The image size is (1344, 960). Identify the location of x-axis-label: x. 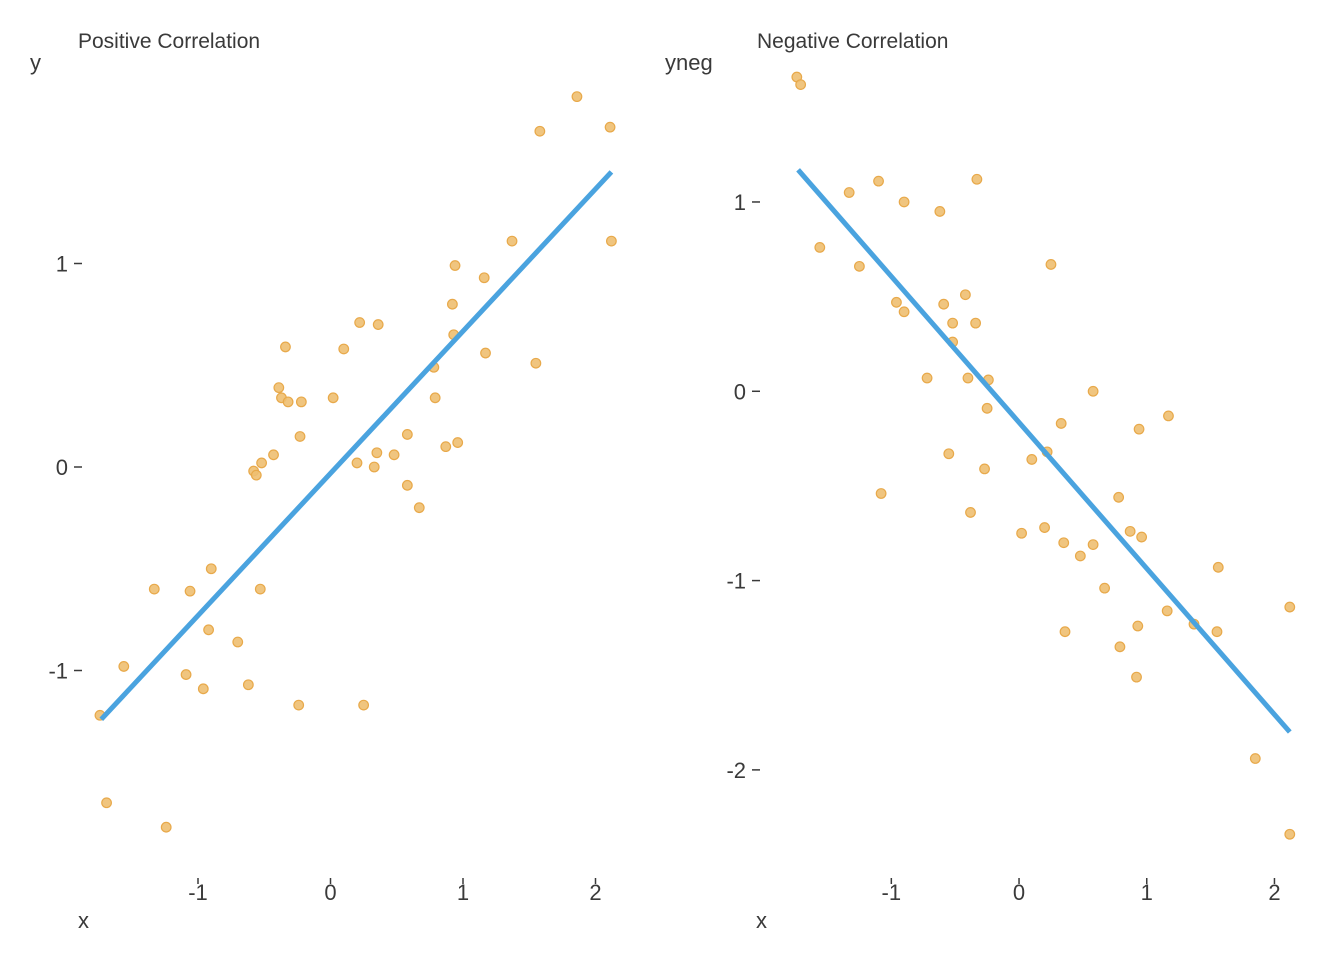
(83, 920).